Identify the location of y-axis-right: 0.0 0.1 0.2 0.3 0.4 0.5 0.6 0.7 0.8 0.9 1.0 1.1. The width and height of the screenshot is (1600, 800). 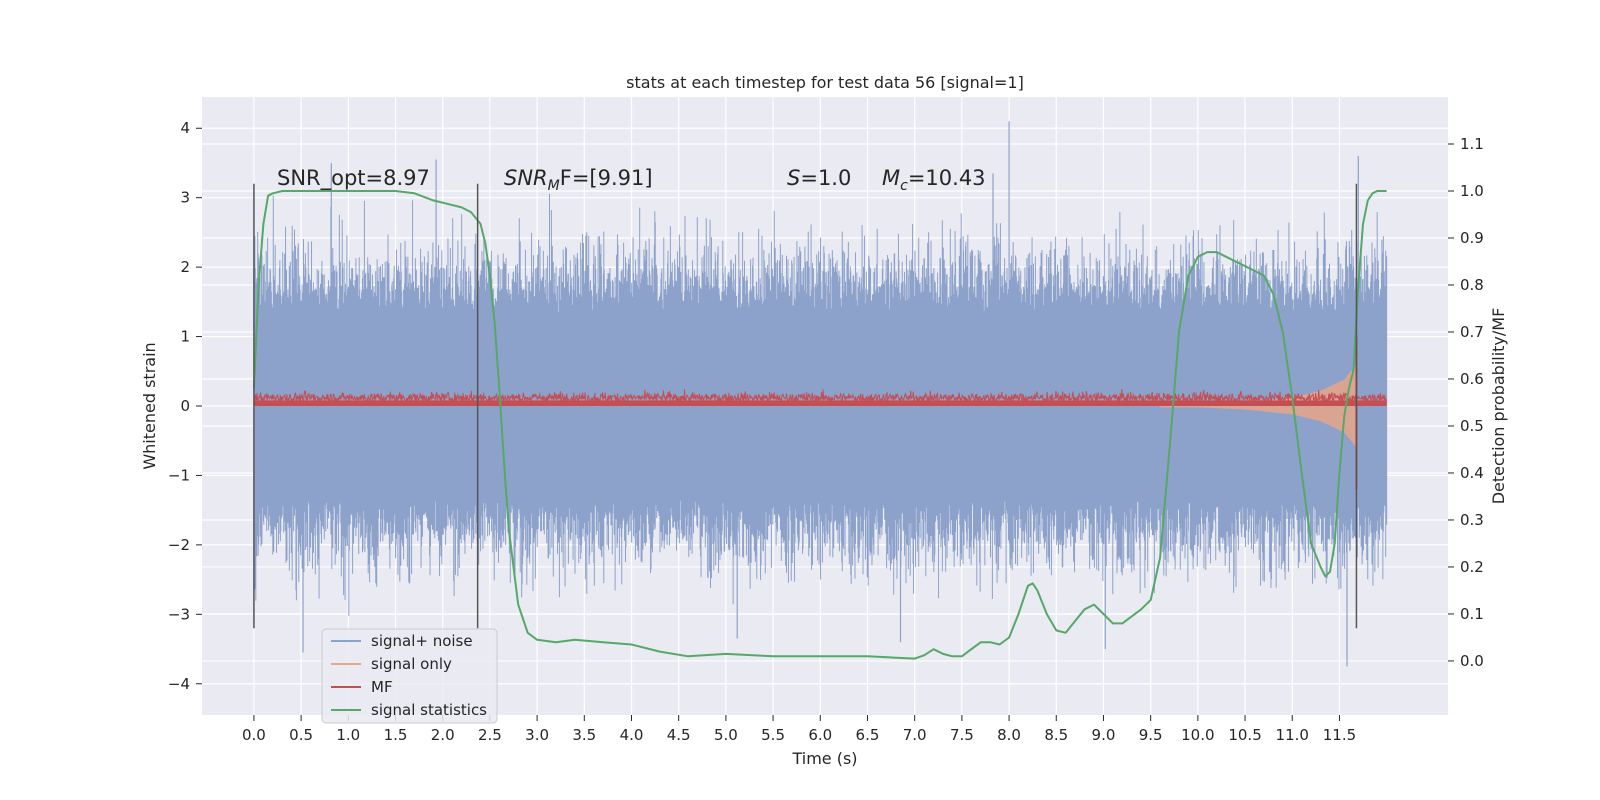
(1466, 402).